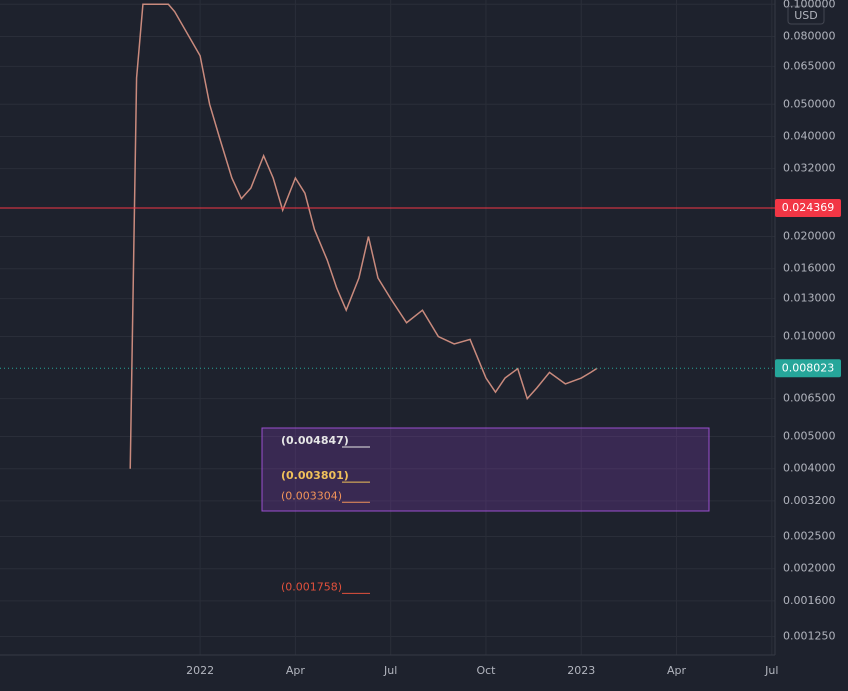 This screenshot has width=848, height=691. Describe the element at coordinates (486, 670) in the screenshot. I see `x-tick-label: Oct` at that location.